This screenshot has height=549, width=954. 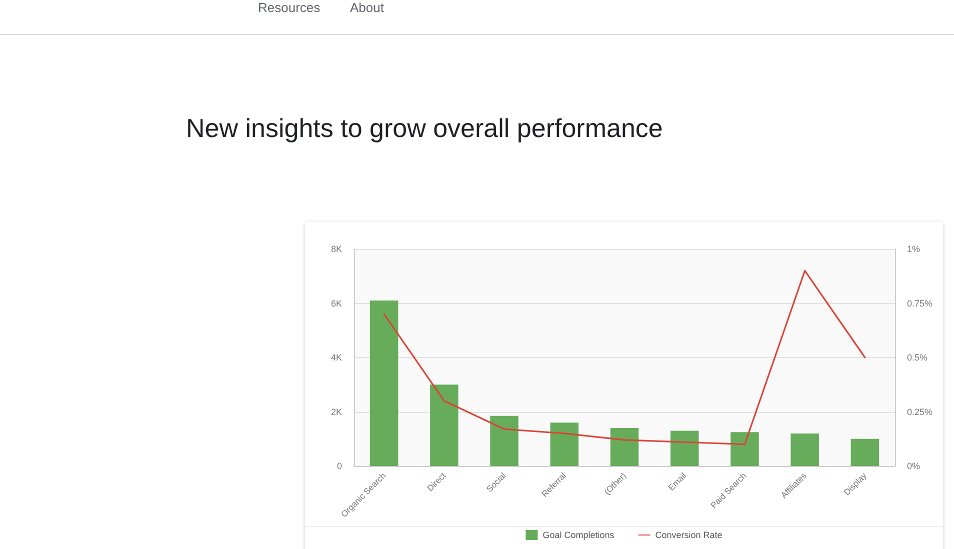 I want to click on y2-tick-label: 1%, so click(x=913, y=249).